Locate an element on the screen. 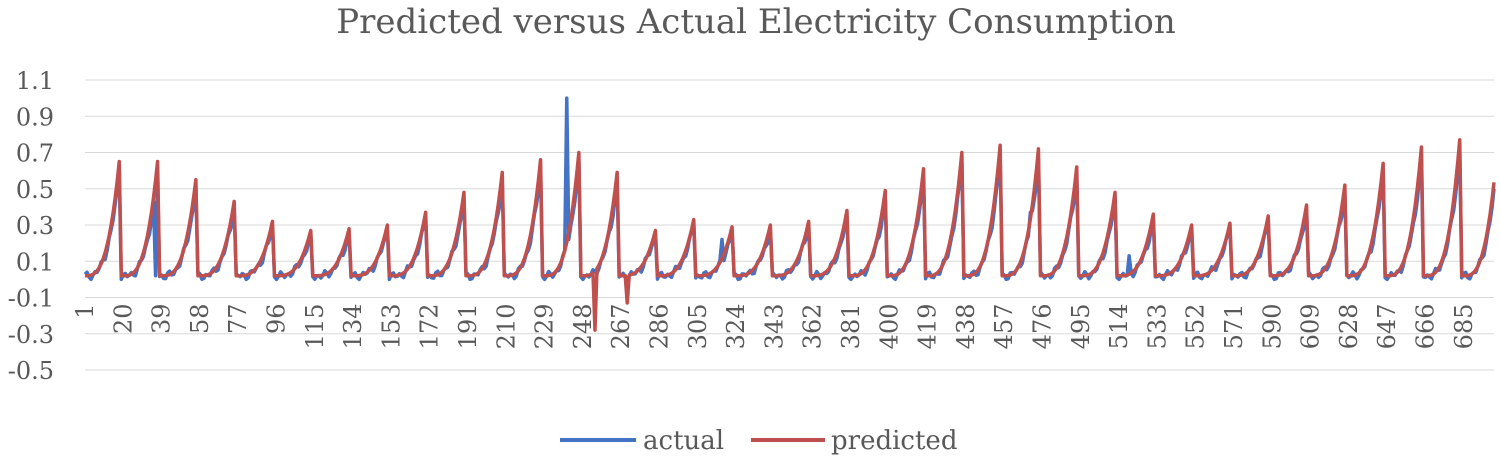 The width and height of the screenshot is (1500, 461). x-tick-label: 1 is located at coordinates (85, 311).